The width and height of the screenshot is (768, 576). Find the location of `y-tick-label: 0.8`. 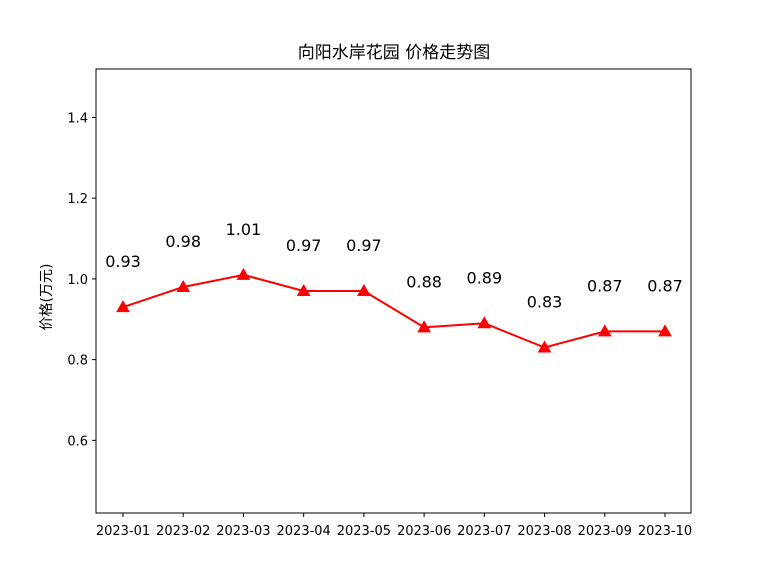

y-tick-label: 0.8 is located at coordinates (77, 361).